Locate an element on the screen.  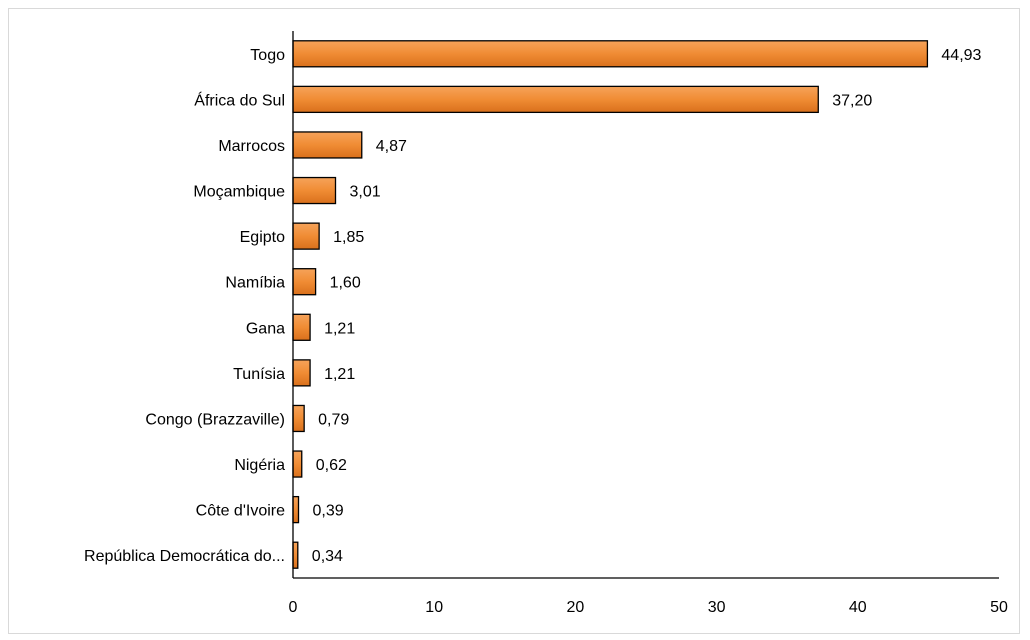
category-label: Egipto is located at coordinates (262, 237).